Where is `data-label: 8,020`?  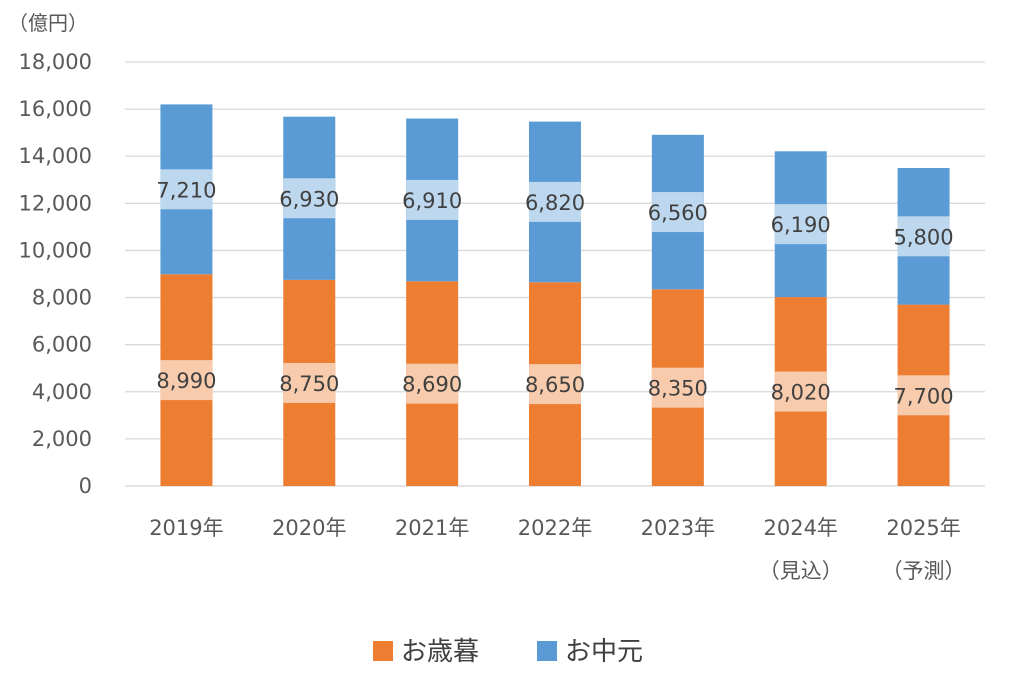 data-label: 8,020 is located at coordinates (801, 393).